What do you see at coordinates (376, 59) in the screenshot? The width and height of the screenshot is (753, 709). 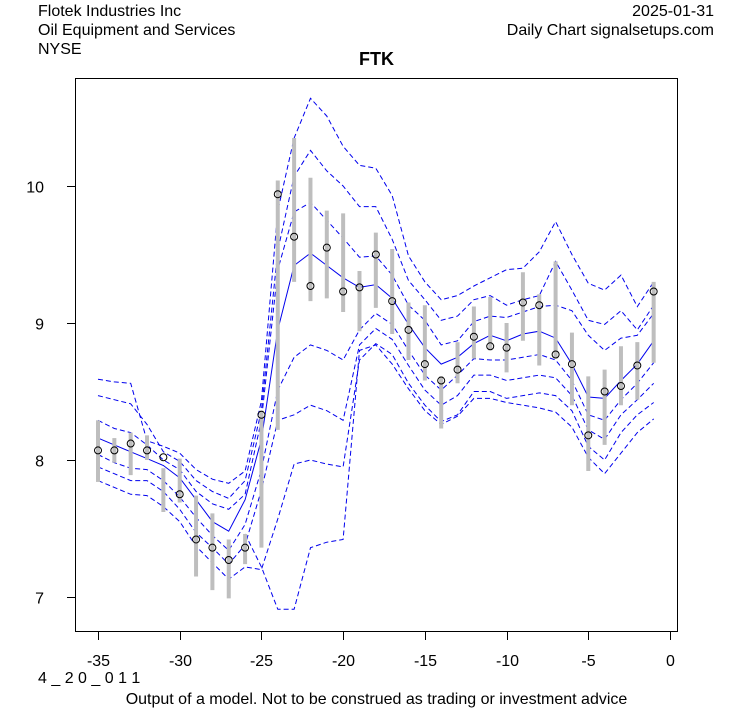 I see `chart-title: FTK` at bounding box center [376, 59].